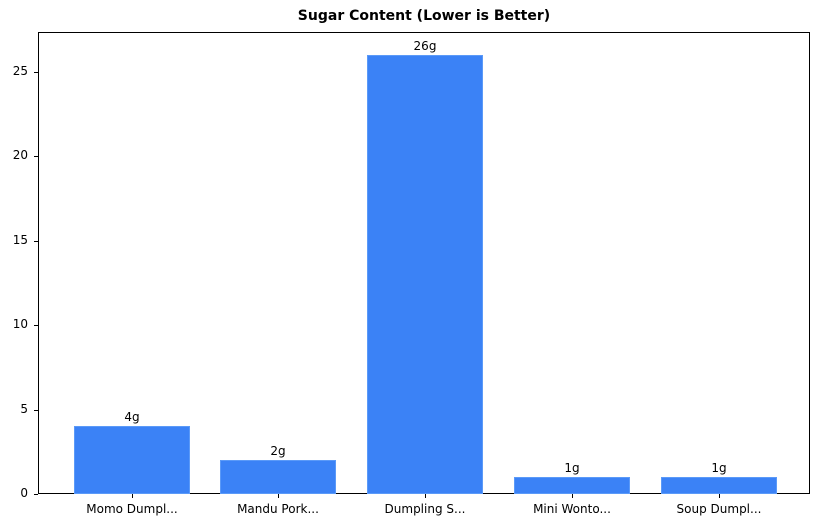 The image size is (822, 528). I want to click on bar-value-label: 4g, so click(132, 417).